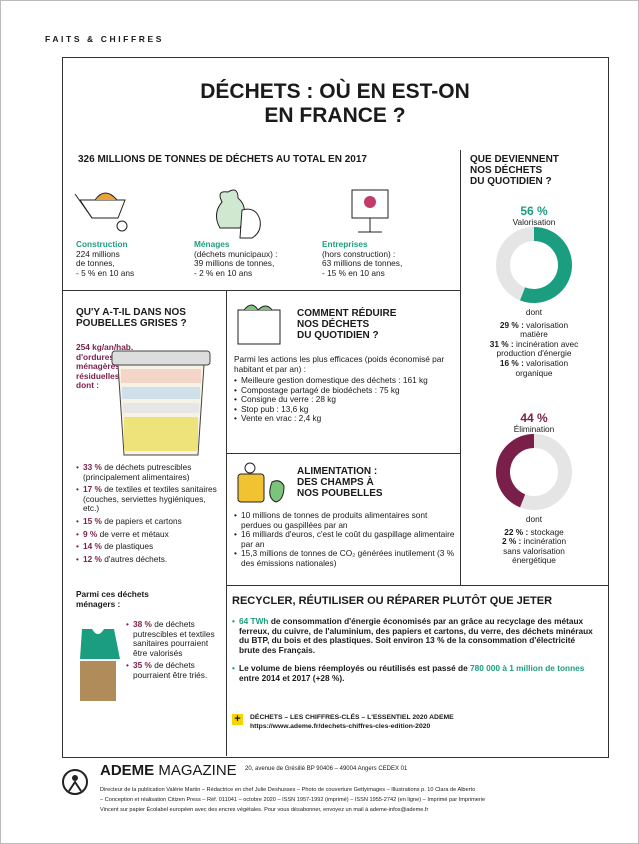  I want to click on paragraph-part: 64 TWh, so click(254, 621).